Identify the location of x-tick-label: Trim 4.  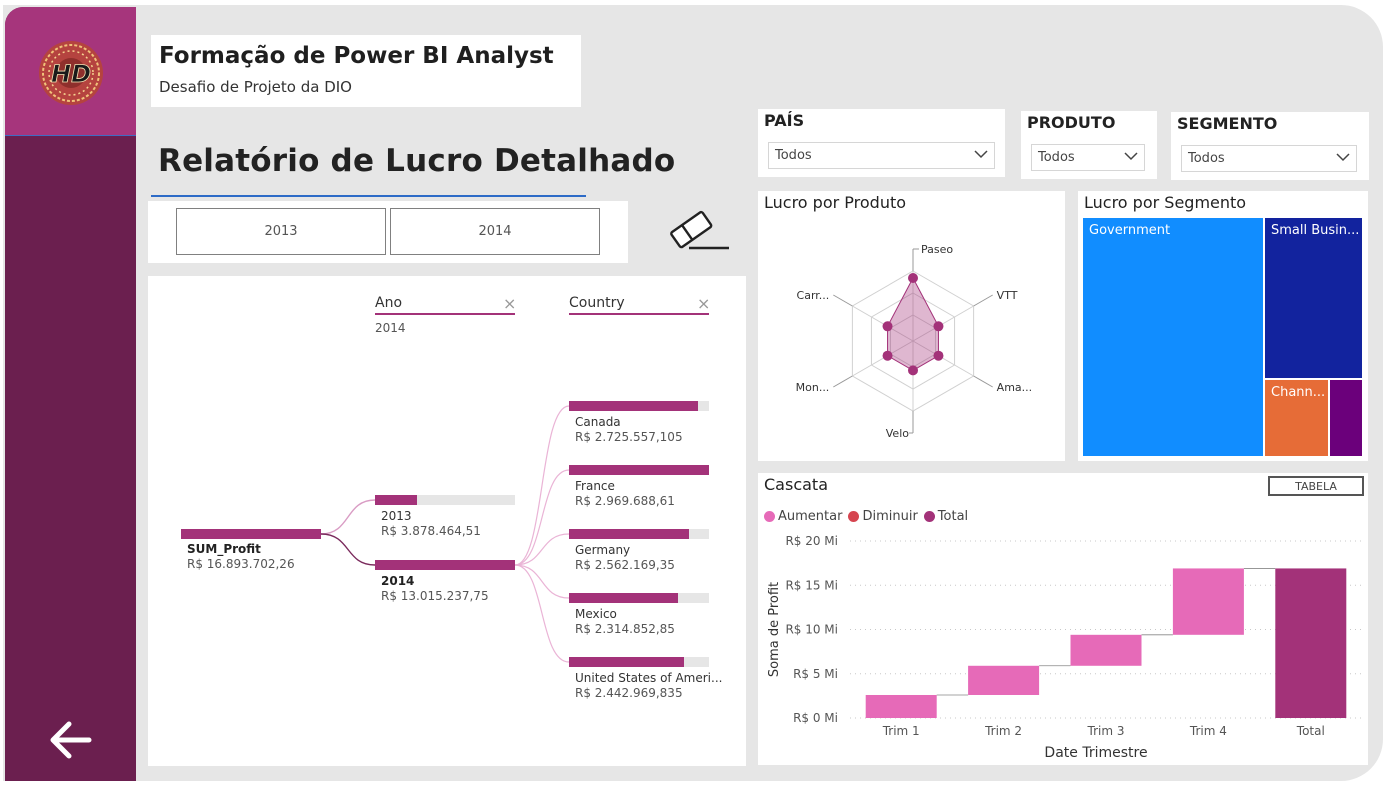
(1208, 731).